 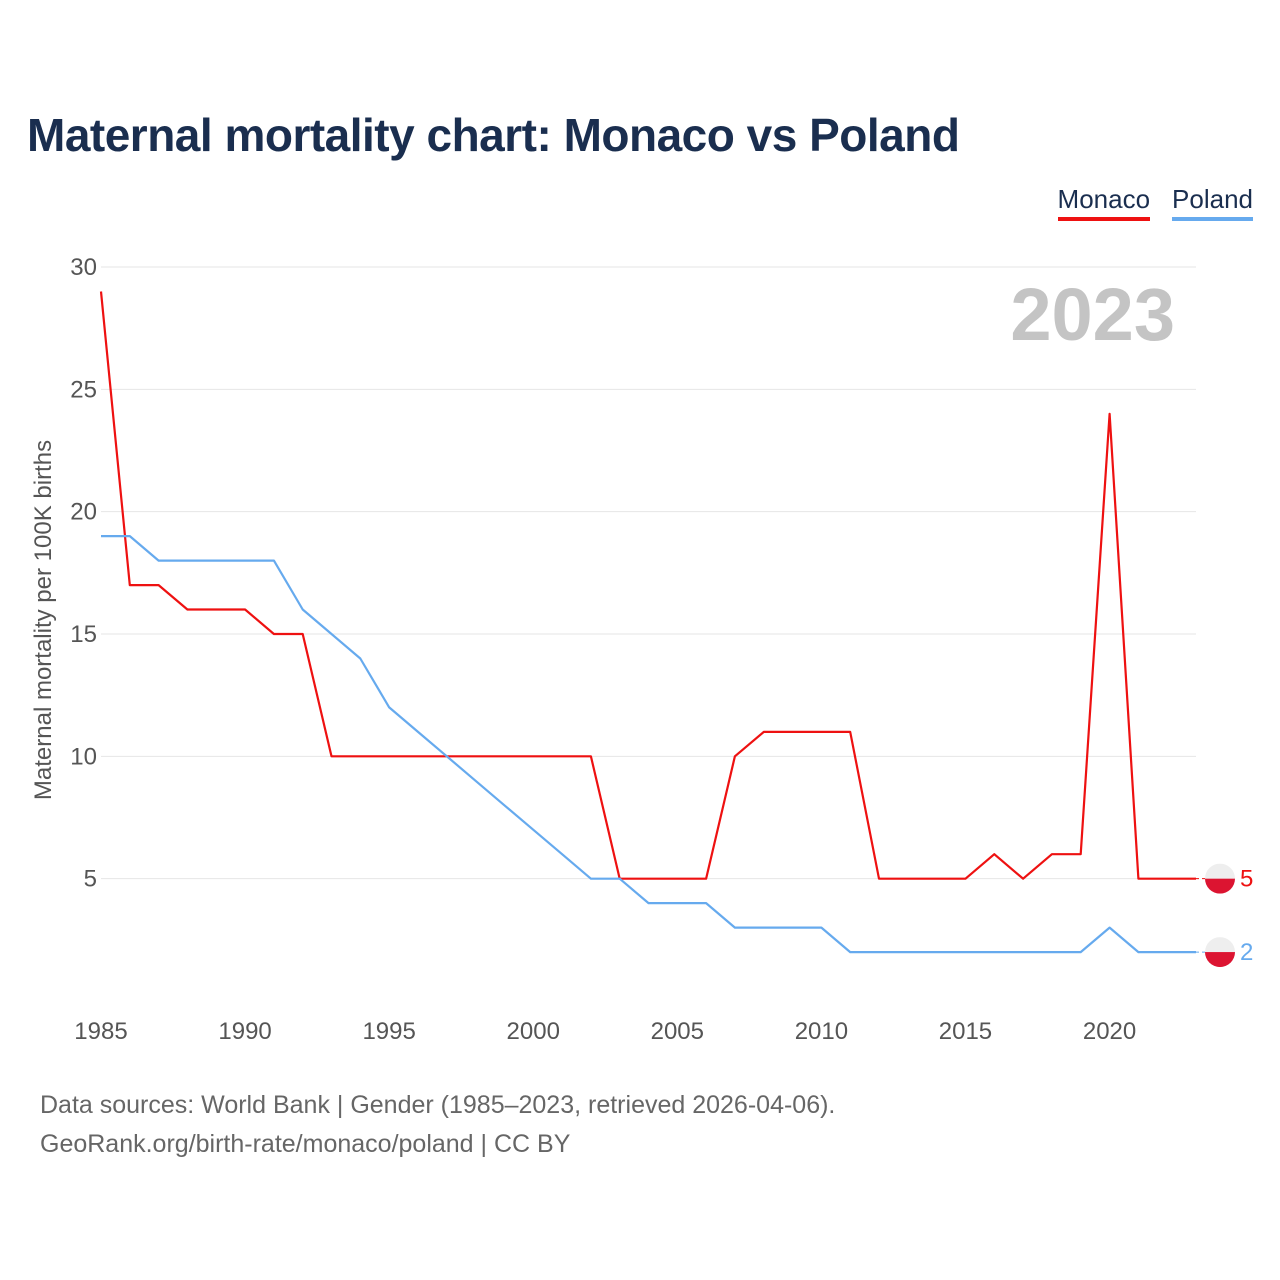 What do you see at coordinates (83, 634) in the screenshot?
I see `y-tick-label: 15` at bounding box center [83, 634].